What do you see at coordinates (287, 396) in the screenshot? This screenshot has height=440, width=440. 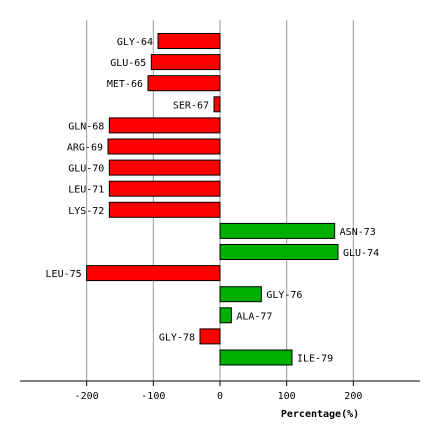 I see `x-tick-label: 100` at bounding box center [287, 396].